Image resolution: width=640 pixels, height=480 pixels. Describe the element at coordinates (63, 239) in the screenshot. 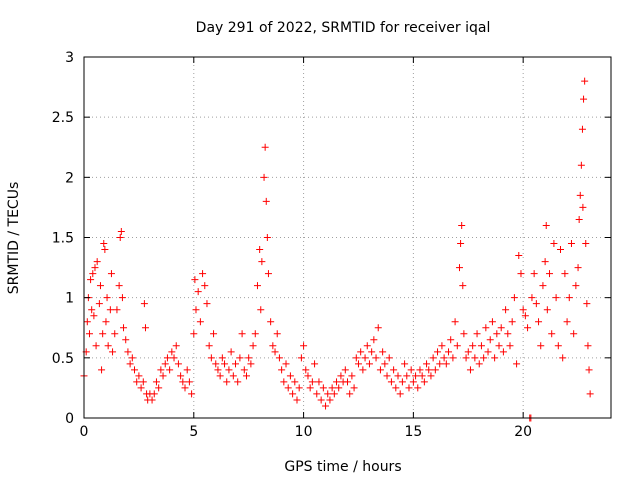

I see `y-tick-label: 1.5` at that location.